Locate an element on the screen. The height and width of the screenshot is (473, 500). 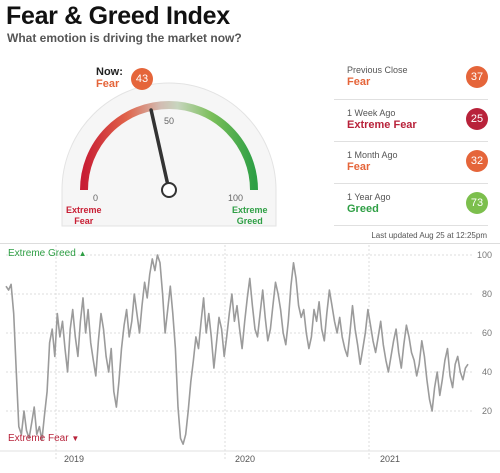
gauge-tick-50: 50 is located at coordinates (169, 121).